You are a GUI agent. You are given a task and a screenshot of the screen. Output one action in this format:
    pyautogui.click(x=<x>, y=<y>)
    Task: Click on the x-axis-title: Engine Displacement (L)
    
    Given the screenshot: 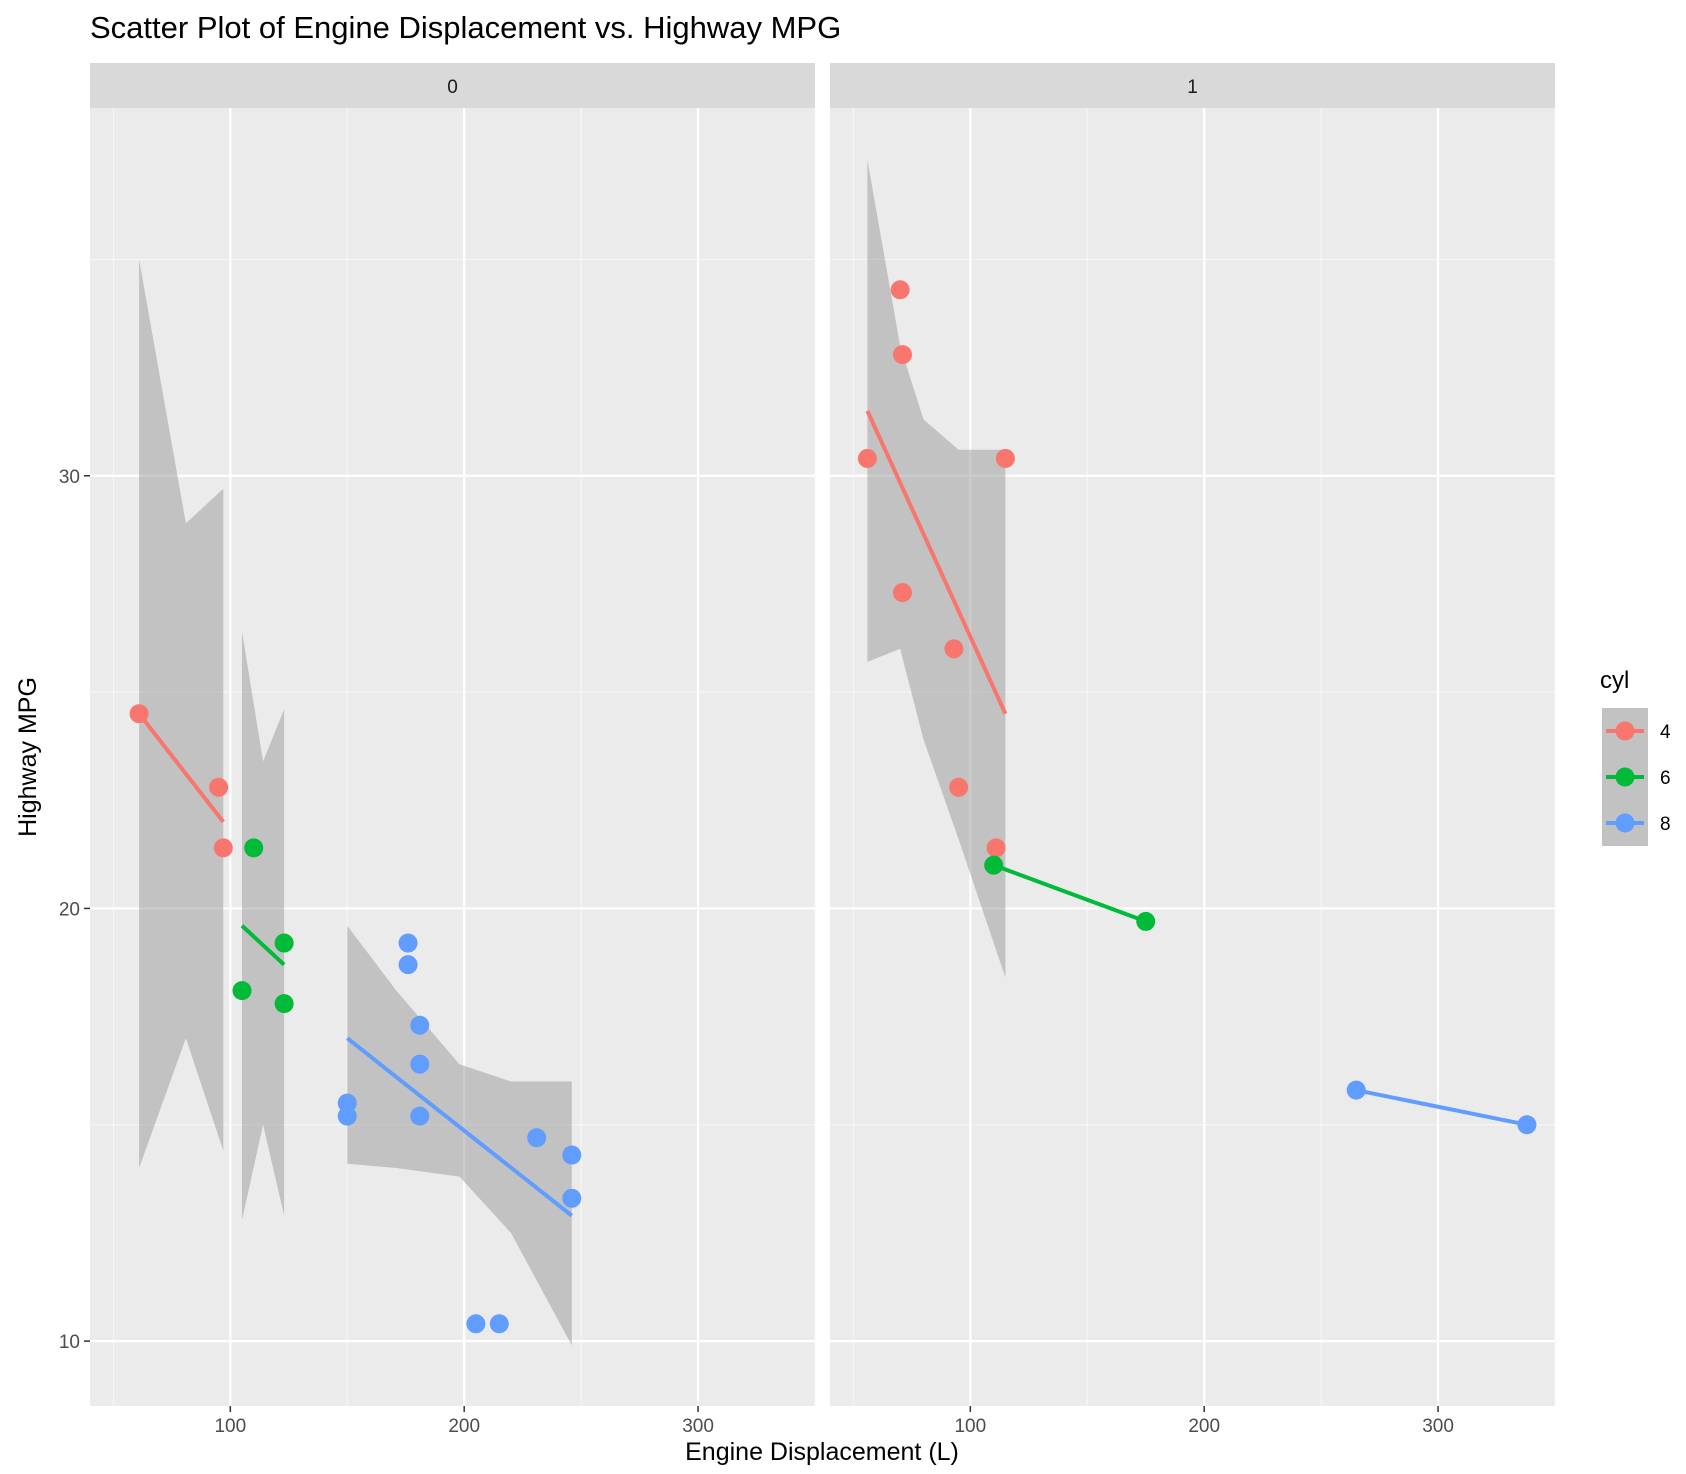 What is the action you would take?
    pyautogui.click(x=822, y=1452)
    